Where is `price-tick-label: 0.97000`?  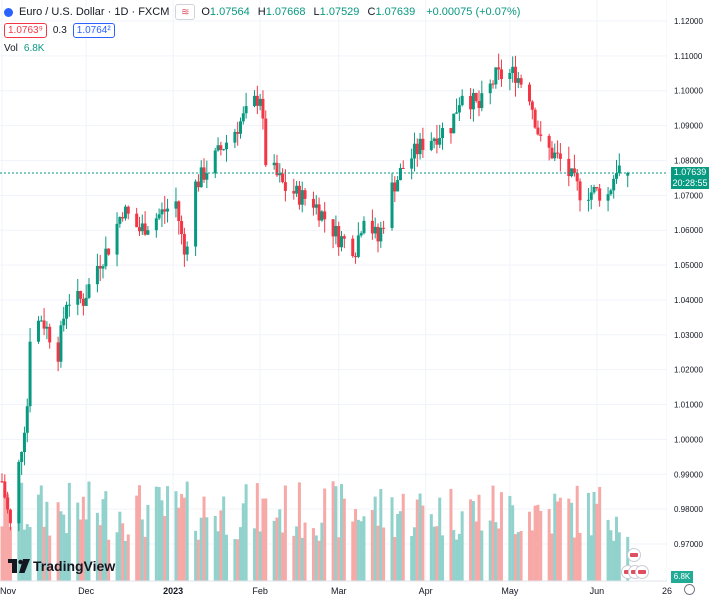
price-tick-label: 0.97000 is located at coordinates (688, 544).